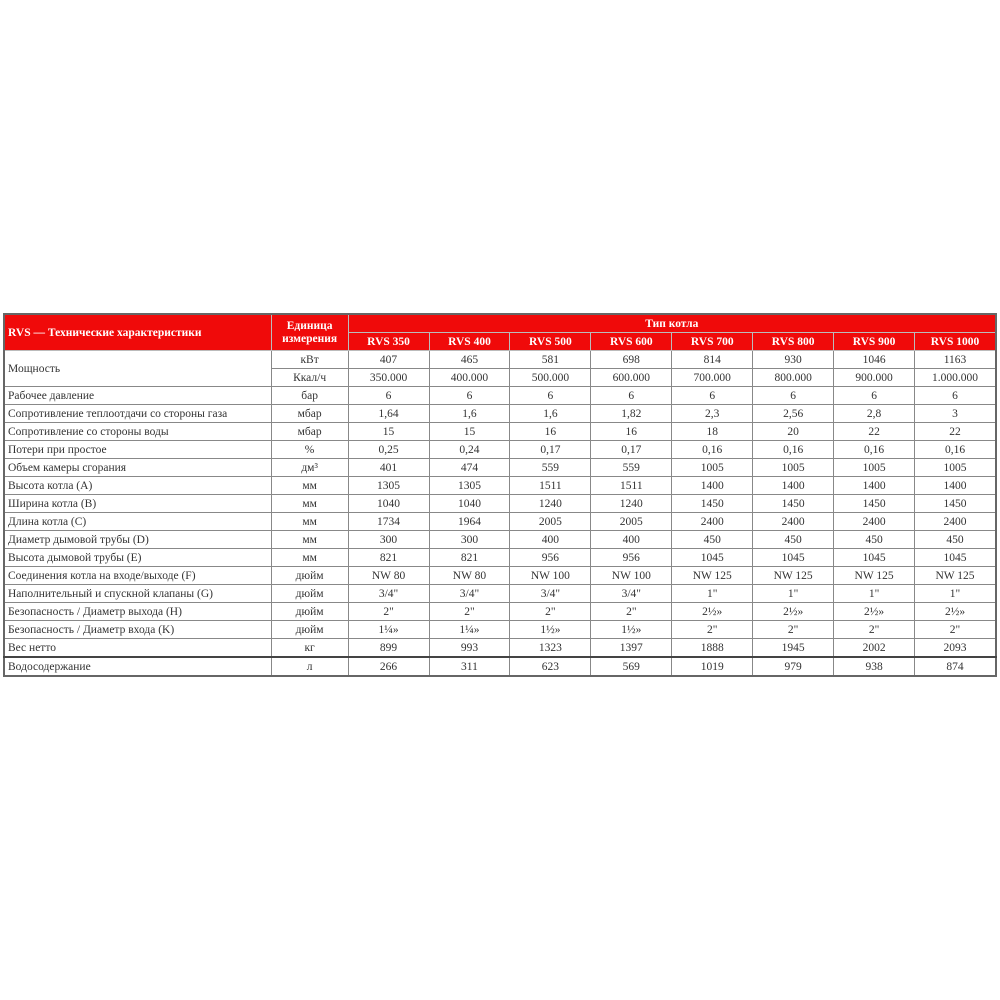  What do you see at coordinates (137, 539) in the screenshot?
I see `row-label: Диаметр дымовой трубы (D)` at bounding box center [137, 539].